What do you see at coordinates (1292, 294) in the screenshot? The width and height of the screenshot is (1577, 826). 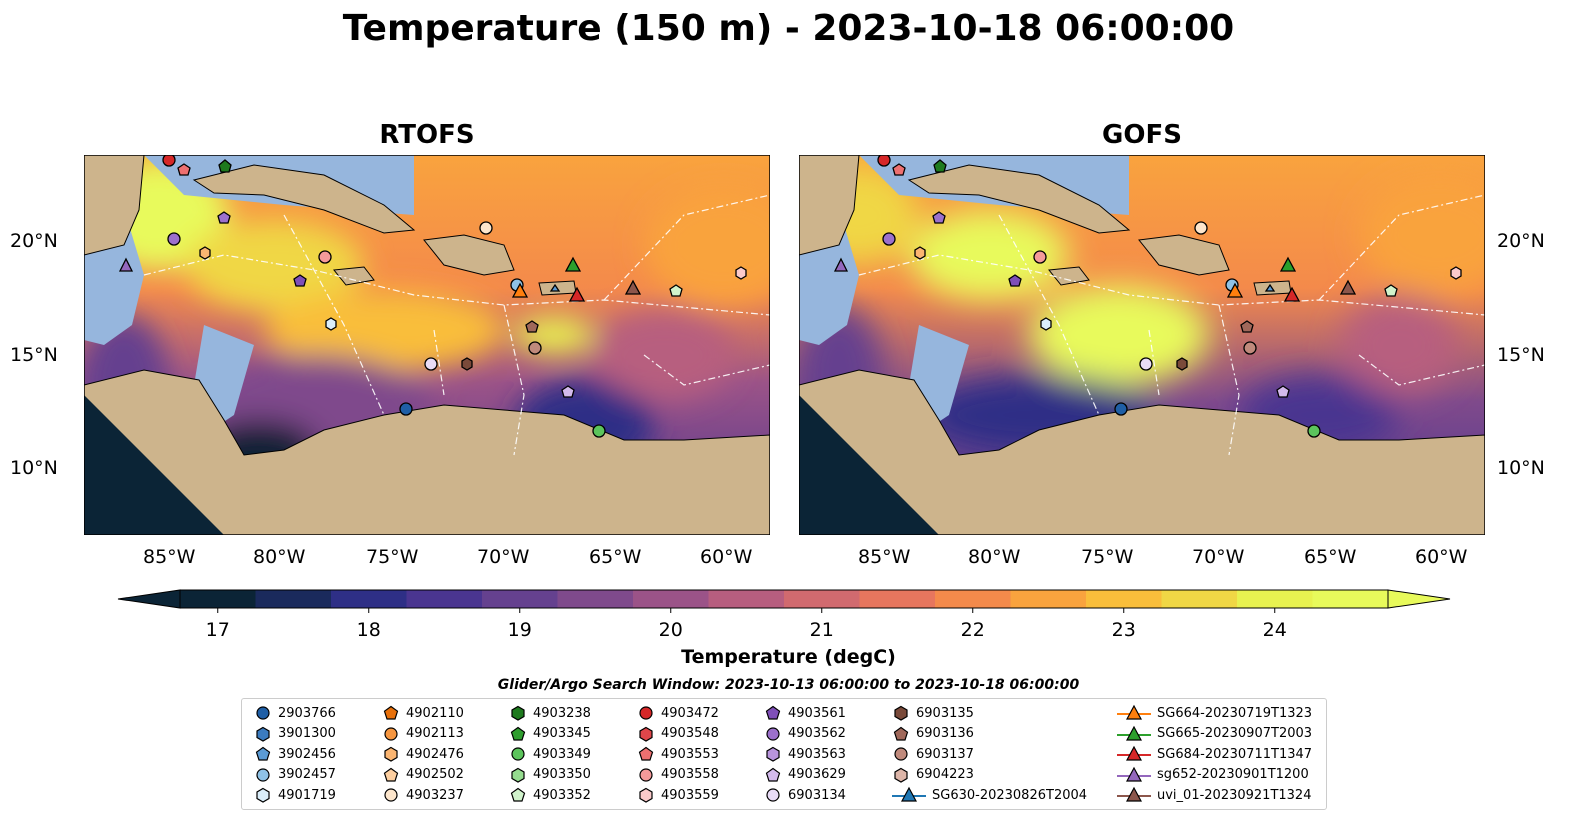 I see `marker-sg684-gofs` at bounding box center [1292, 294].